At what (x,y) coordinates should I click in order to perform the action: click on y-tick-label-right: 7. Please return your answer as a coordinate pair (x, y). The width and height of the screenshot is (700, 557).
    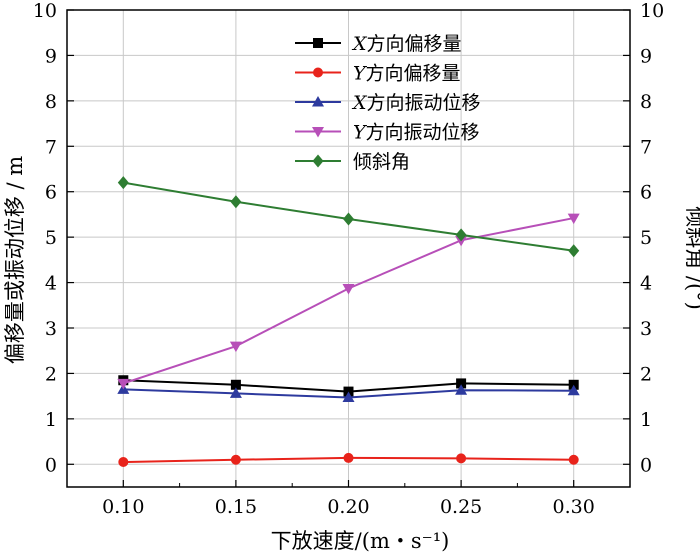
    Looking at the image, I should click on (646, 147).